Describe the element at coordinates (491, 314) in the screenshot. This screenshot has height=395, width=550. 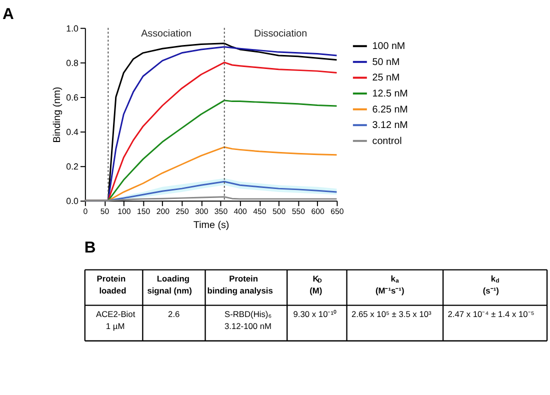
I see `text: 2.47 x 10⁻⁴ ± 1.4 x 10⁻⁵` at that location.